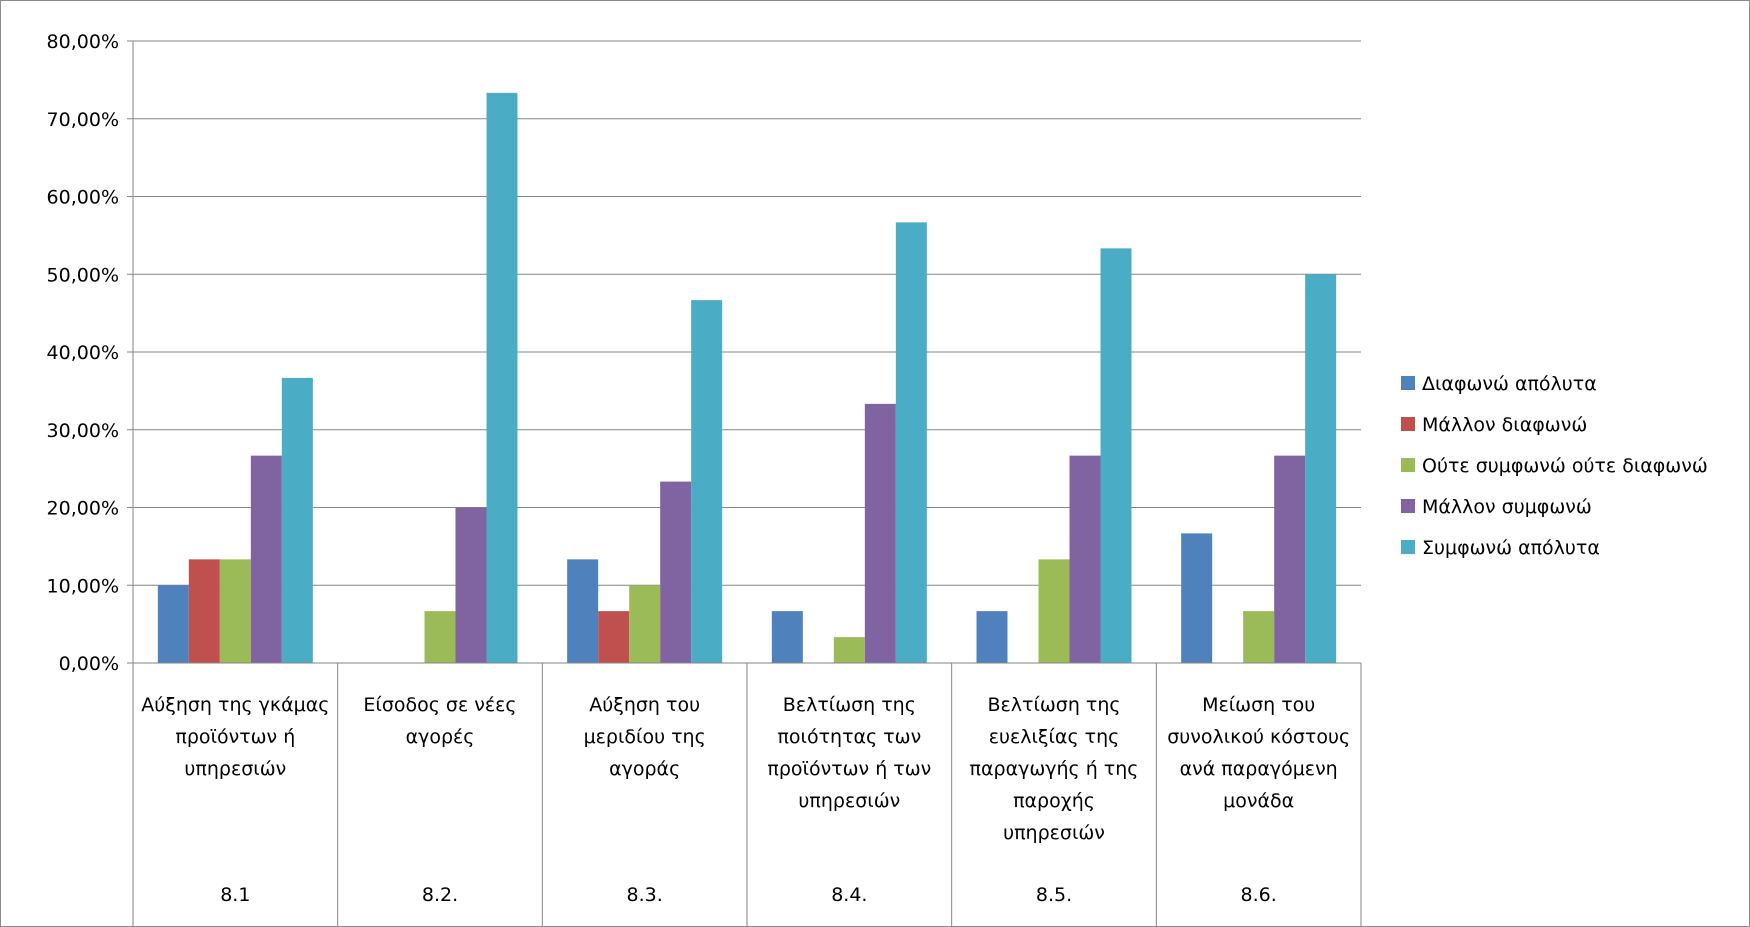 The image size is (1750, 927). What do you see at coordinates (83, 431) in the screenshot?
I see `y-tick-label: 30,00%` at bounding box center [83, 431].